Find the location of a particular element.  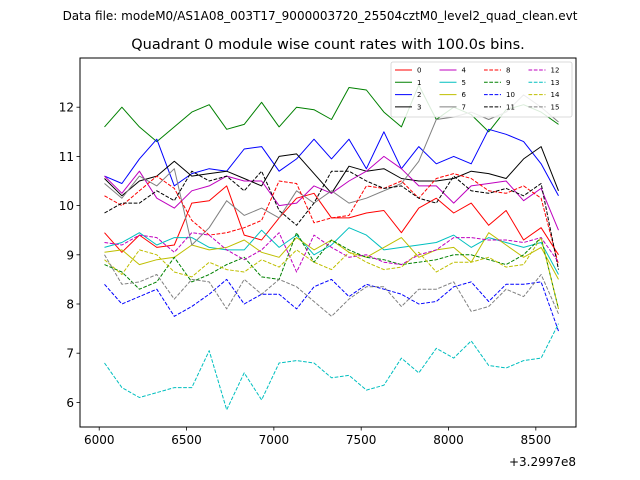

legend-label-14: 14 is located at coordinates (555, 95).